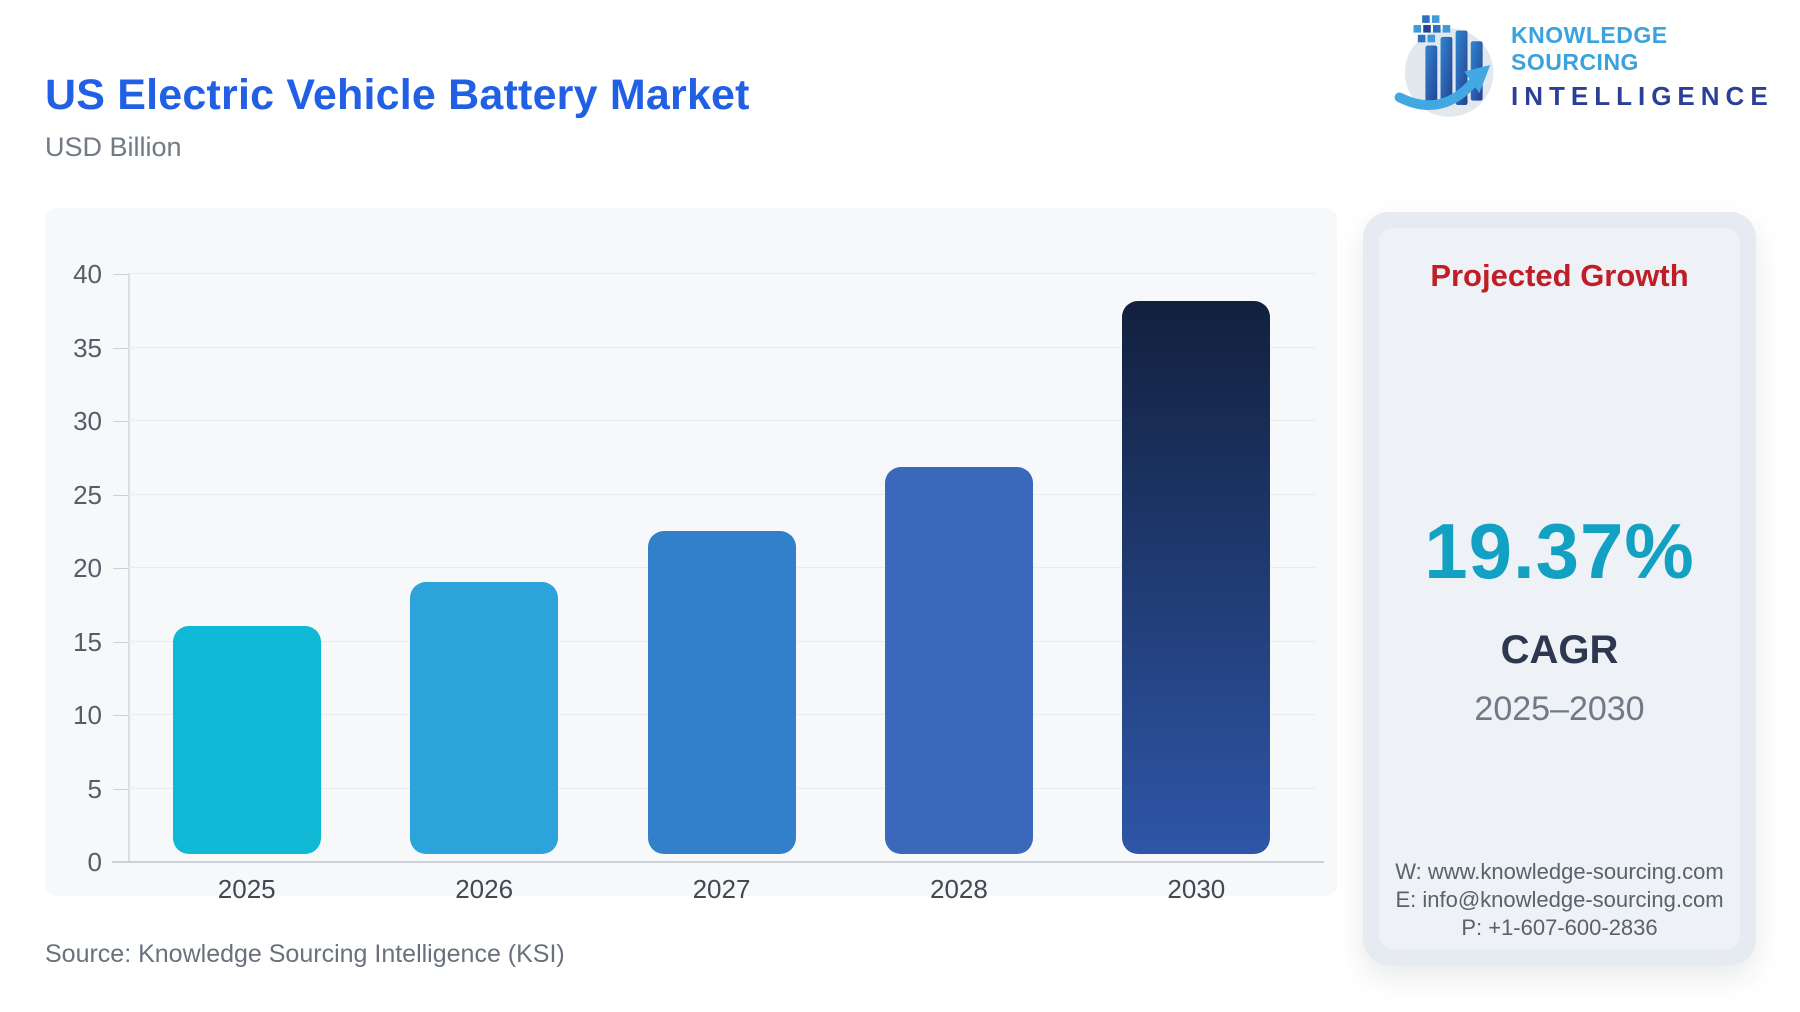  What do you see at coordinates (87, 274) in the screenshot?
I see `y-tick-label: 40` at bounding box center [87, 274].